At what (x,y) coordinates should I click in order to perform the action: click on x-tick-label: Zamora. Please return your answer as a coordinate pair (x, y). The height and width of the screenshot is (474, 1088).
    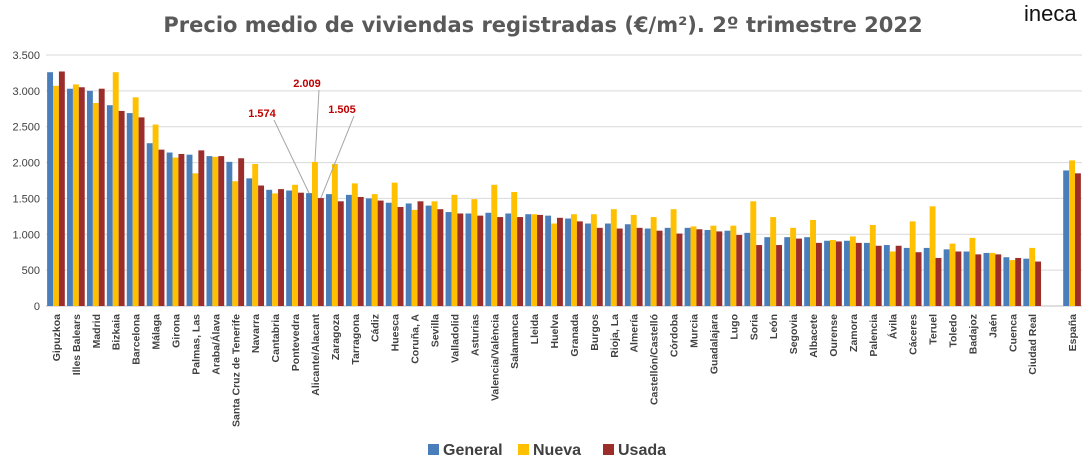
    Looking at the image, I should click on (854, 333).